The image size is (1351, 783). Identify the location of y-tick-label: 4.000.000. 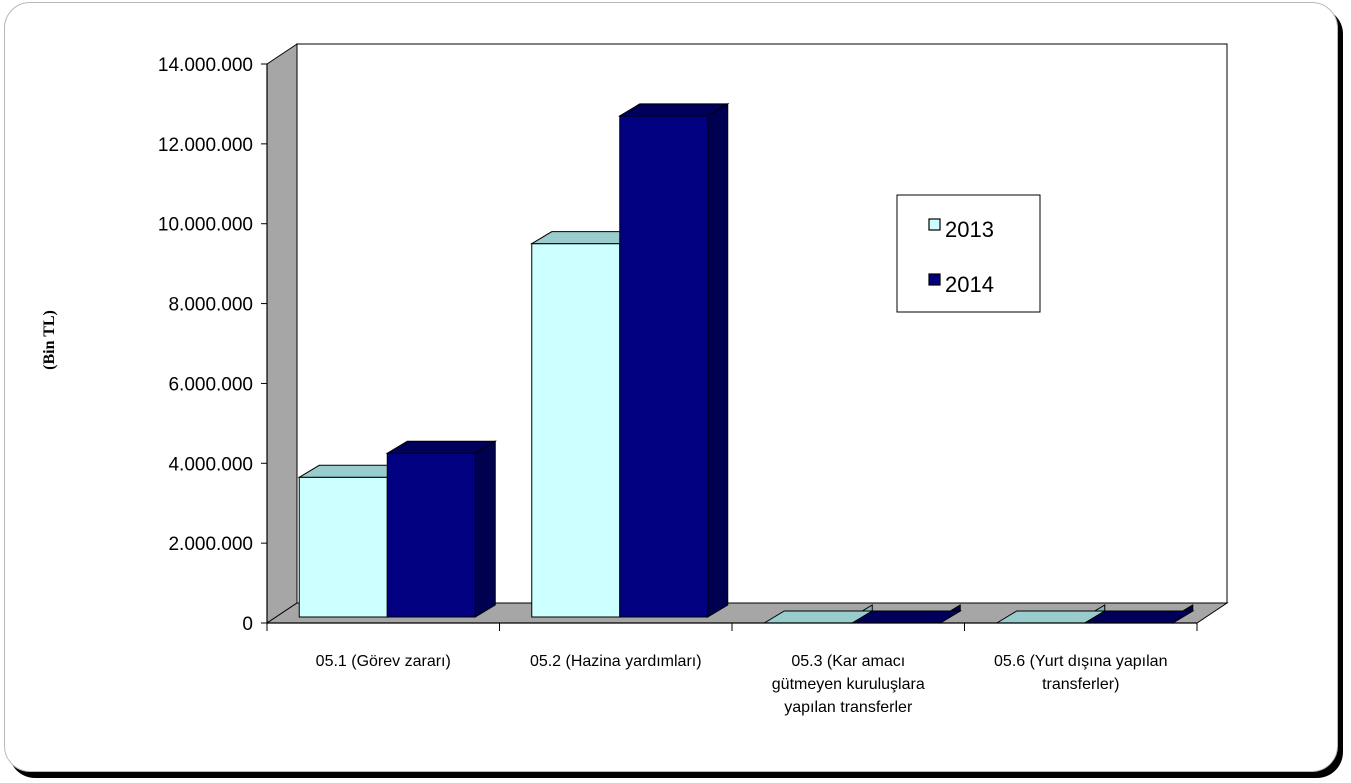
(210, 464).